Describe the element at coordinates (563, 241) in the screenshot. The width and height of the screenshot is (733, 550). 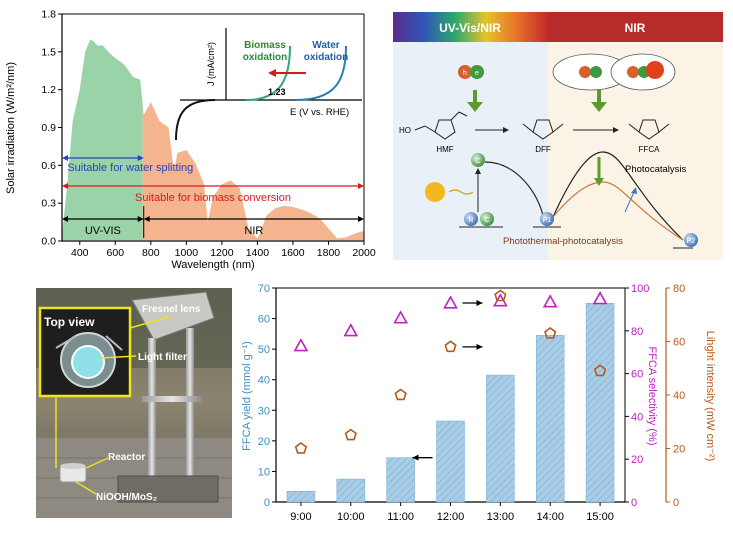
I see `ptpc-label: Photothermal-photocatalysis` at that location.